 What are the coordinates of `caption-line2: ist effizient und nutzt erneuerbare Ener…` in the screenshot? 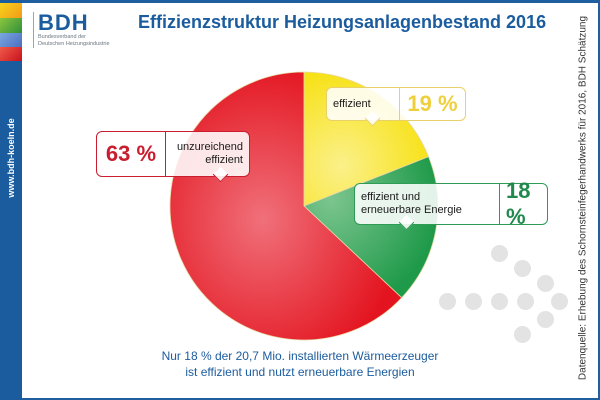 It's located at (300, 372).